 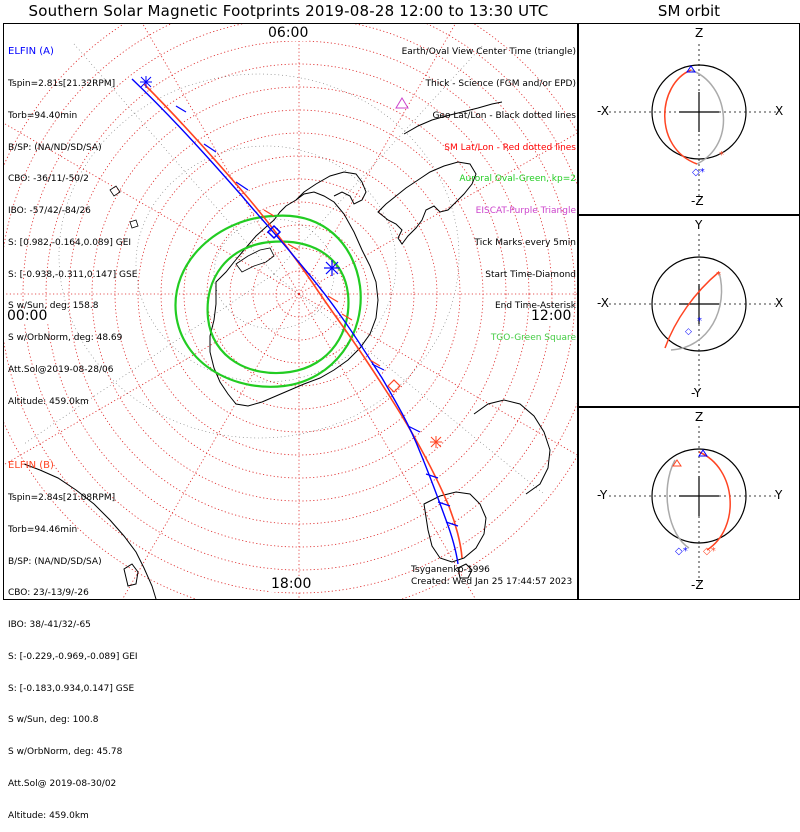 I want to click on elfin-b-tick-marks, so click(x=322, y=288).